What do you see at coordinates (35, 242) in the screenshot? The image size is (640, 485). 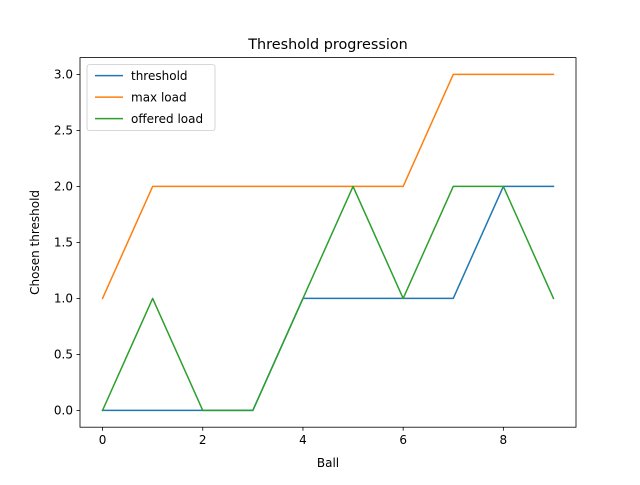 I see `y-axis-label: Chosen threshold` at bounding box center [35, 242].